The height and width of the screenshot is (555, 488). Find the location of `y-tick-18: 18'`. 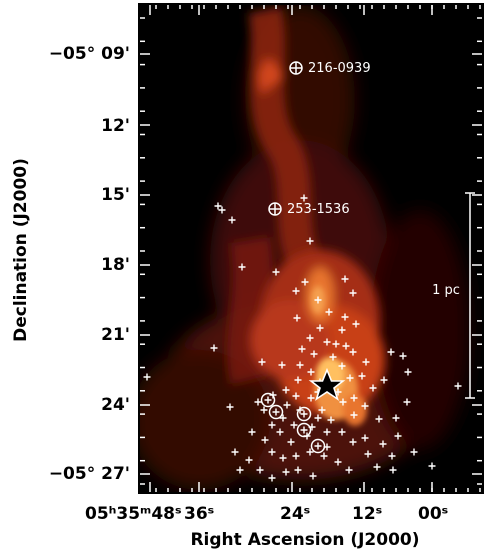

y-tick-18: 18' is located at coordinates (115, 265).